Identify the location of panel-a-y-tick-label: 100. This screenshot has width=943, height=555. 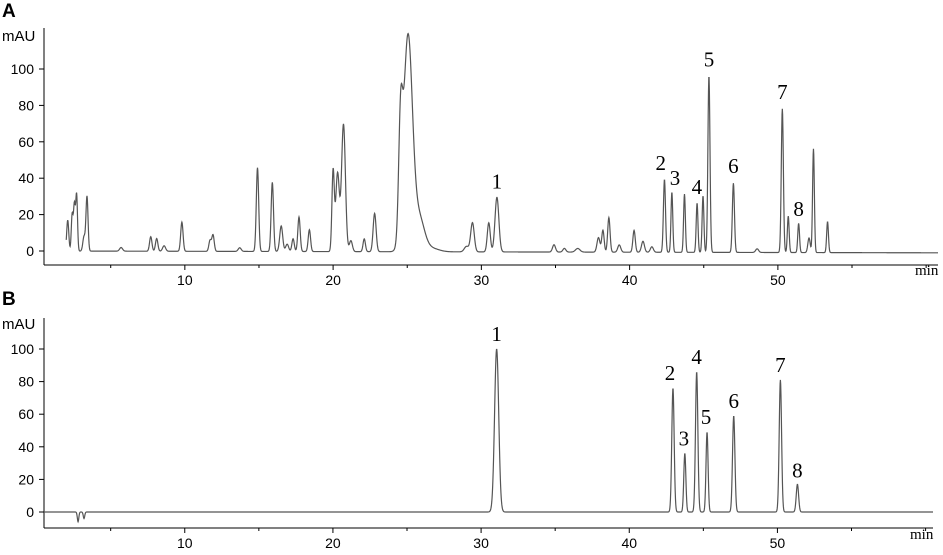
(23, 69).